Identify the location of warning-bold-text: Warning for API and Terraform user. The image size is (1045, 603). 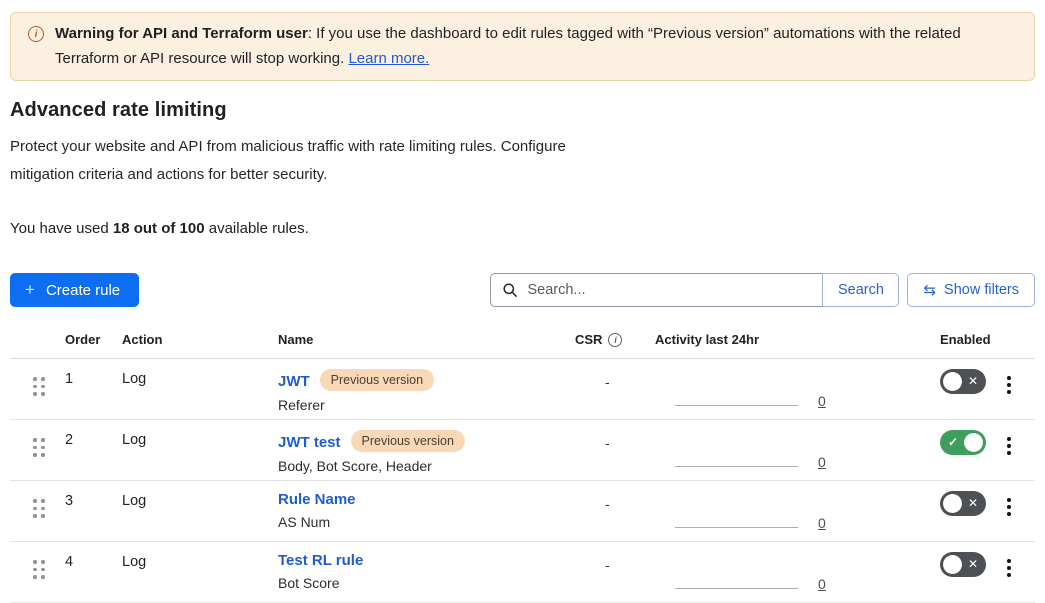
(181, 33).